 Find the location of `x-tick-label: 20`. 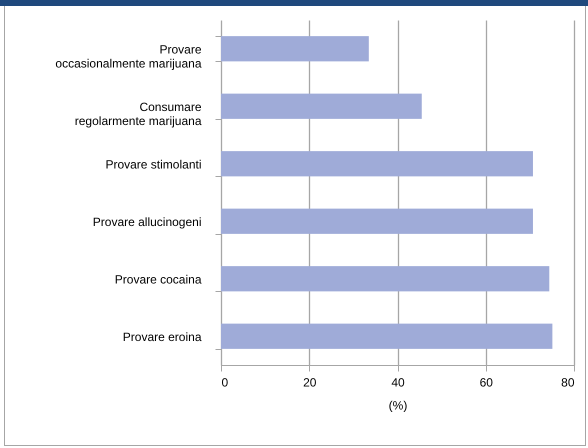

x-tick-label: 20 is located at coordinates (310, 383).